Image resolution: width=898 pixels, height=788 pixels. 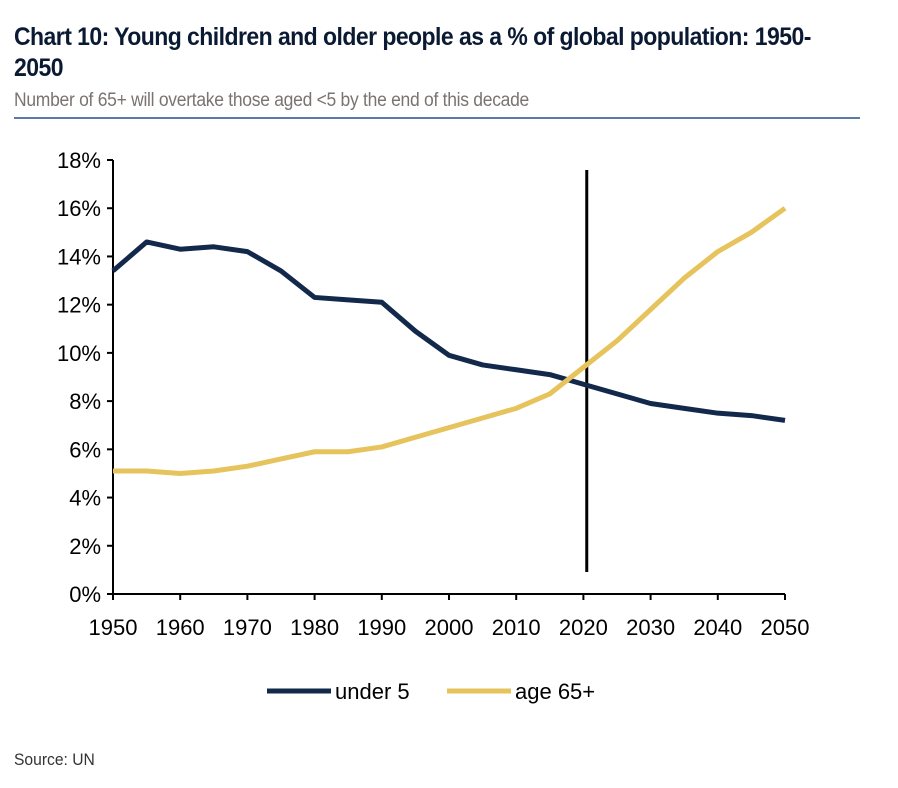 I want to click on source-note: Source: UN, so click(x=54, y=759).